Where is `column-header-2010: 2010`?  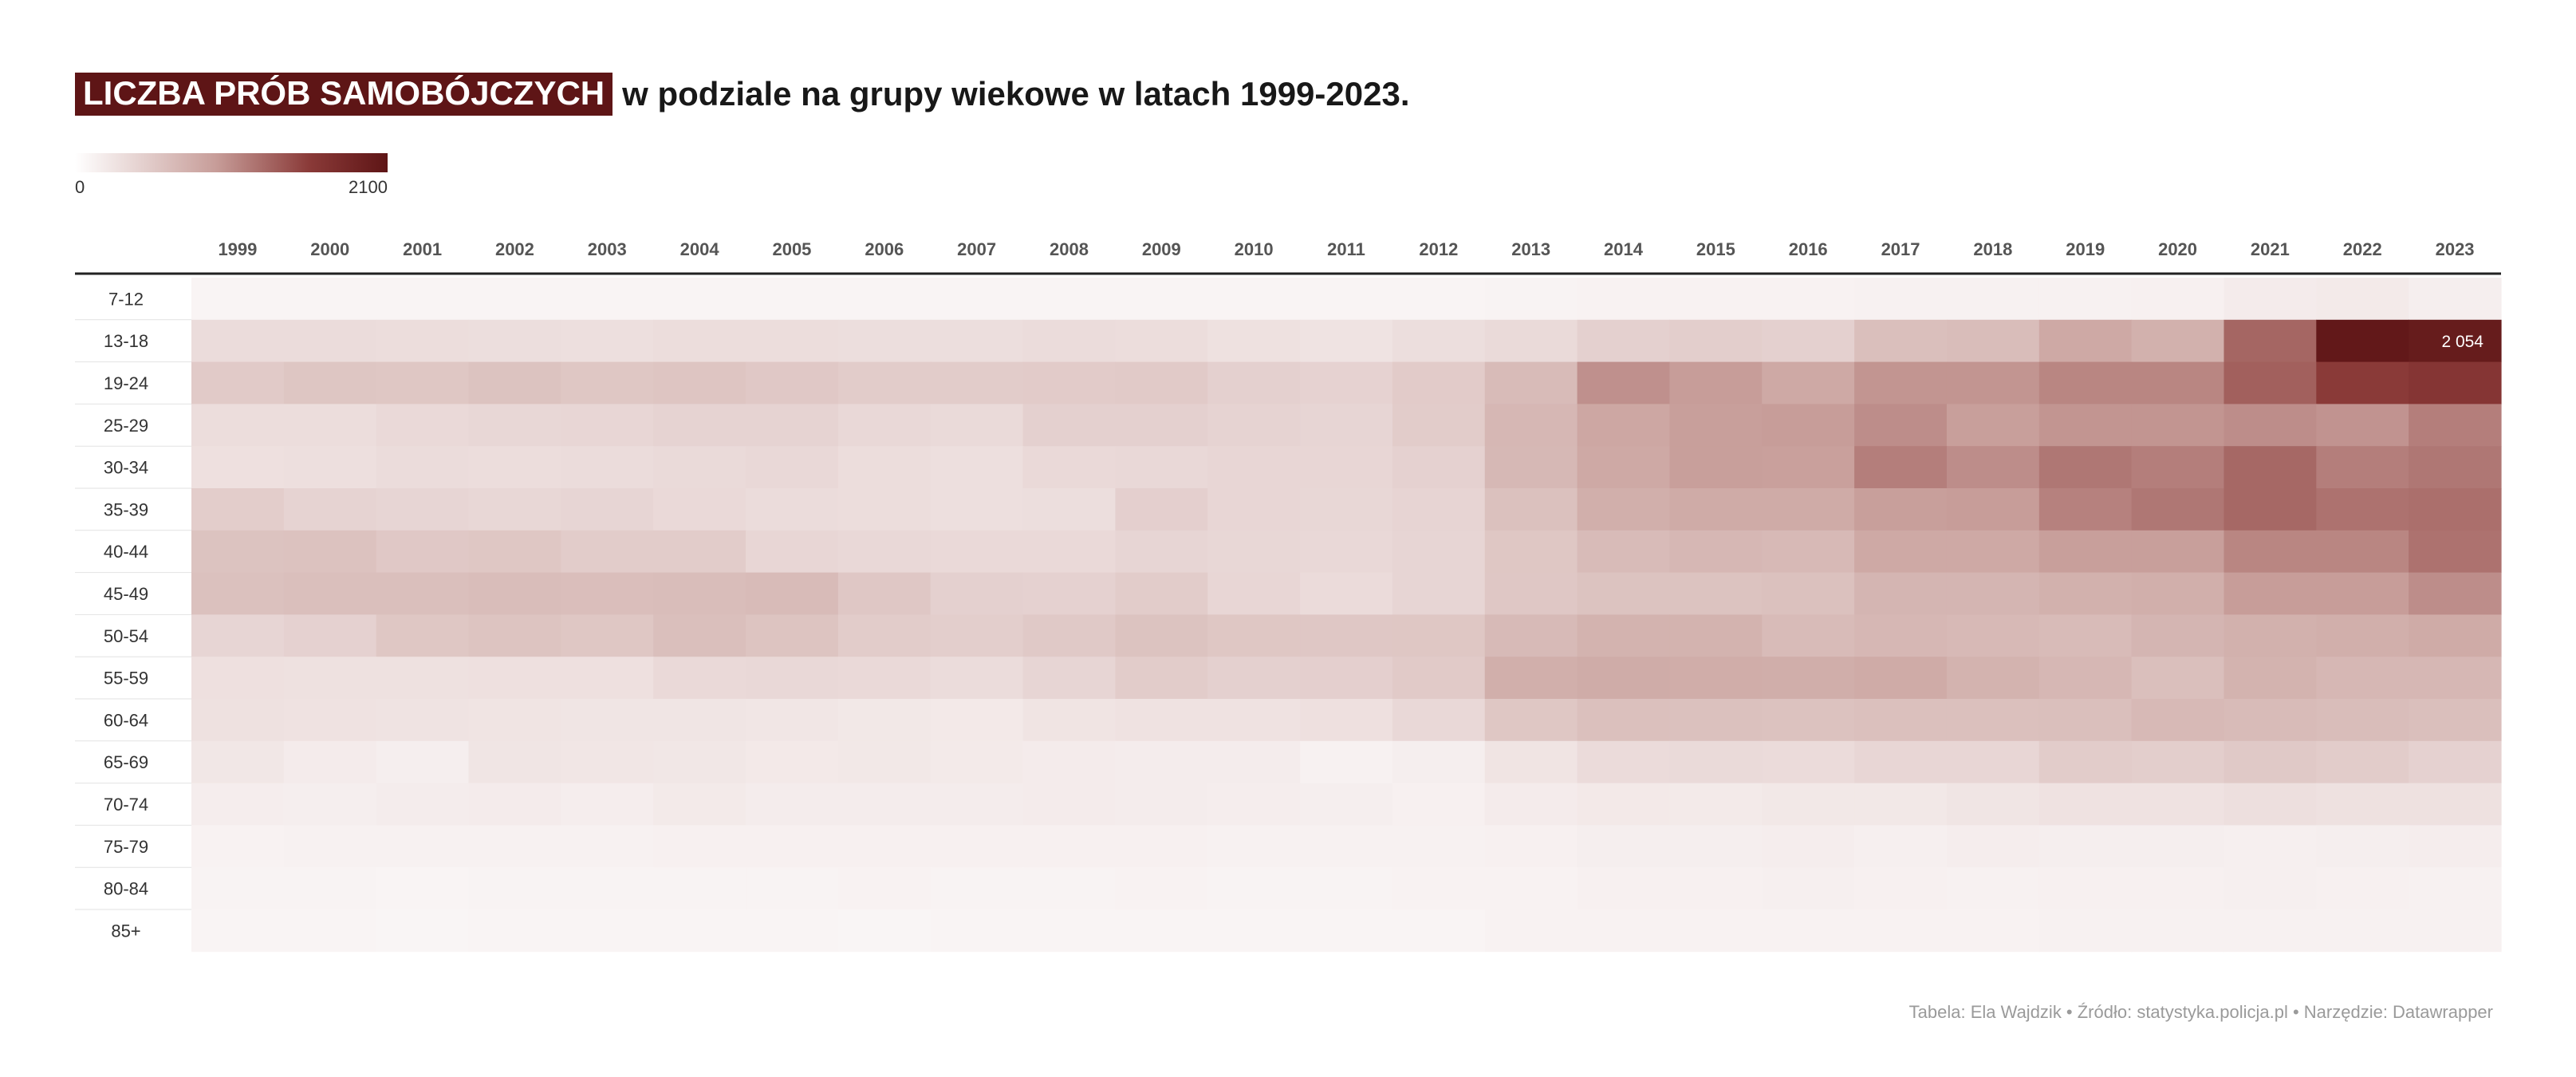
column-header-2010: 2010 is located at coordinates (1254, 249).